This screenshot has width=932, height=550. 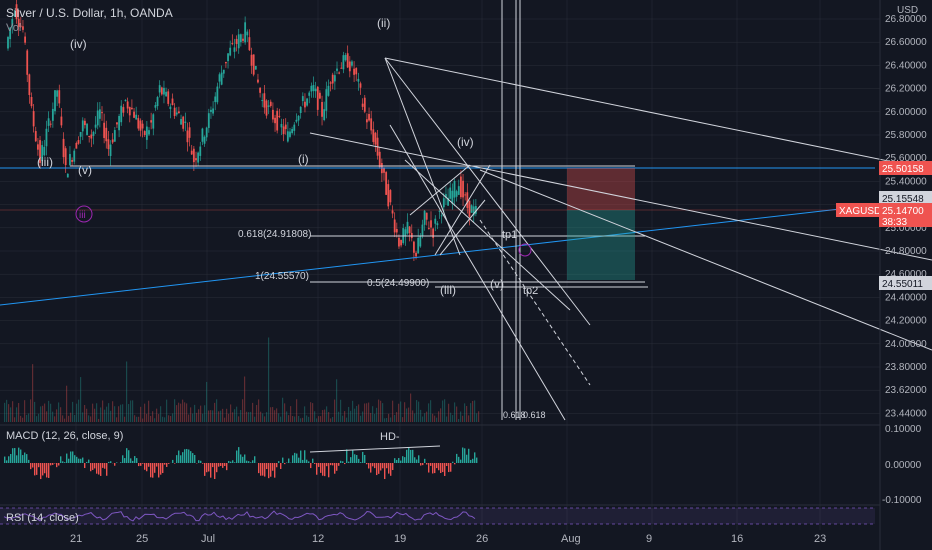 I want to click on time-tick: 23, so click(x=820, y=539).